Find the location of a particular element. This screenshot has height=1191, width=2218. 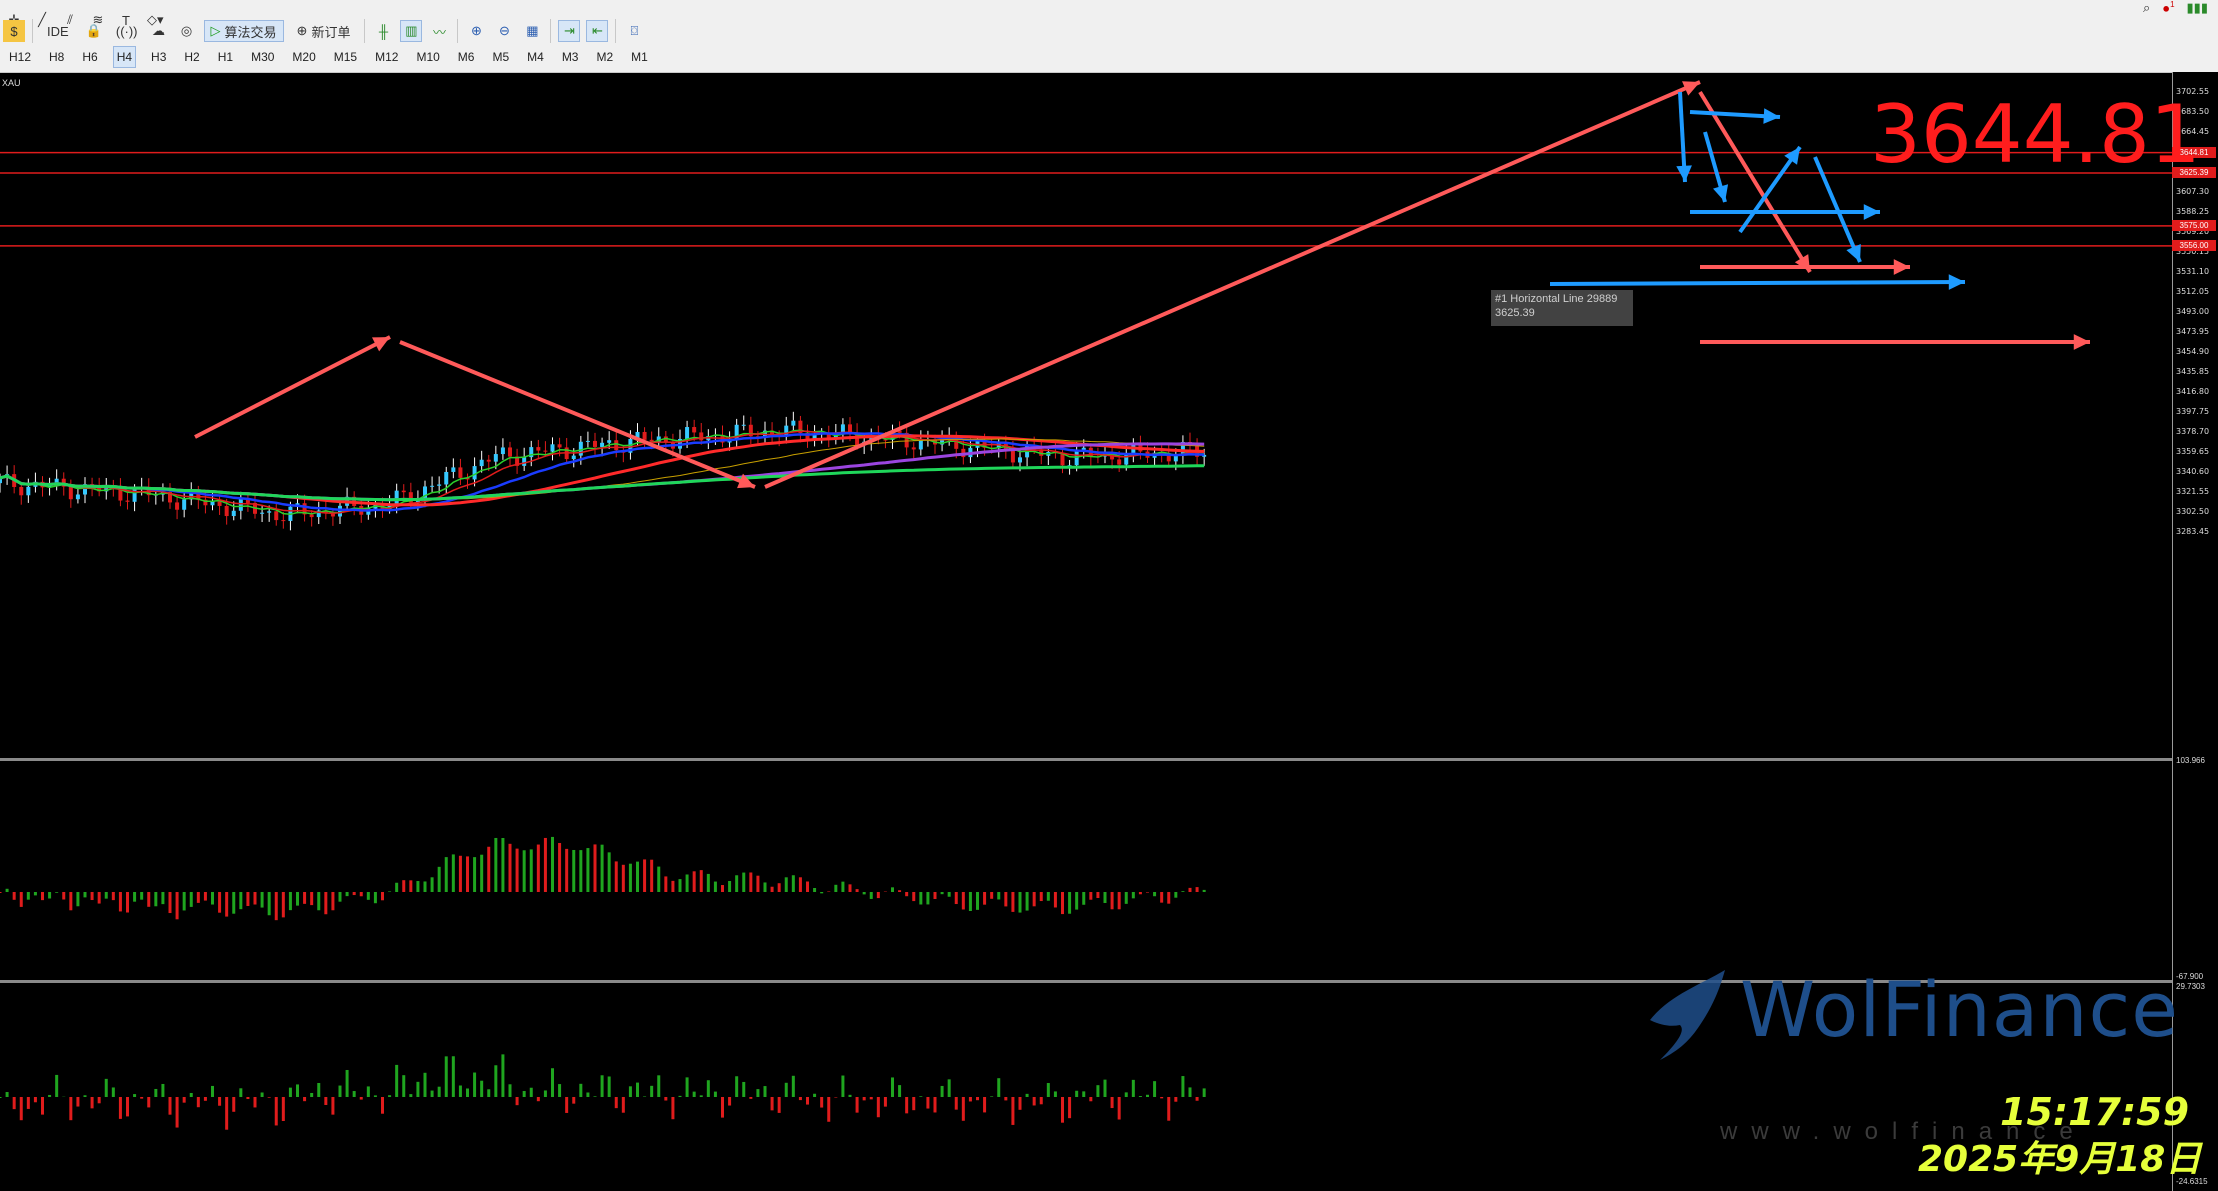

timeframe-m15: M15 is located at coordinates (345, 57).